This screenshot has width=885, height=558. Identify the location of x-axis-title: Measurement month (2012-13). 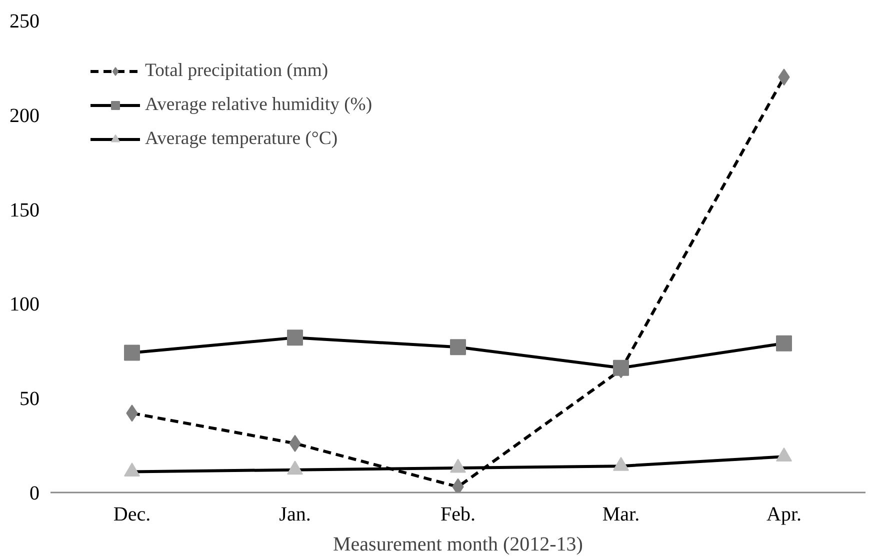
(458, 545).